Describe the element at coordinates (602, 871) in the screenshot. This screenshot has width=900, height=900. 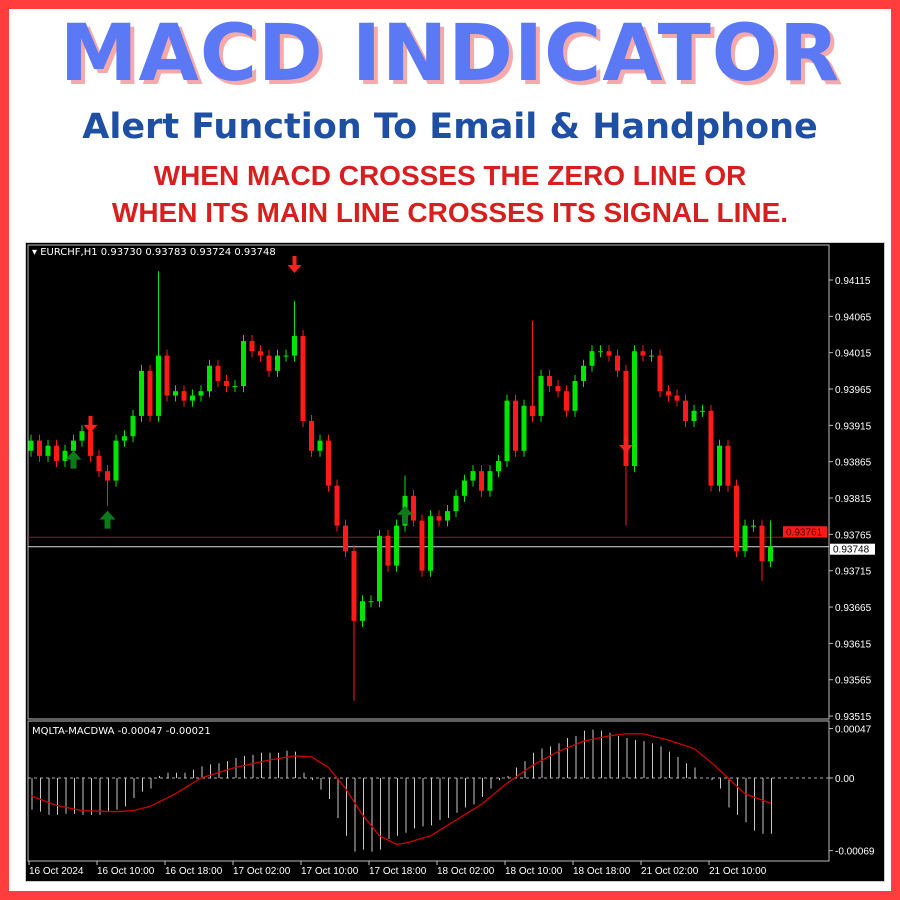
I see `time-tick-label: 18 Oct 18:00` at that location.